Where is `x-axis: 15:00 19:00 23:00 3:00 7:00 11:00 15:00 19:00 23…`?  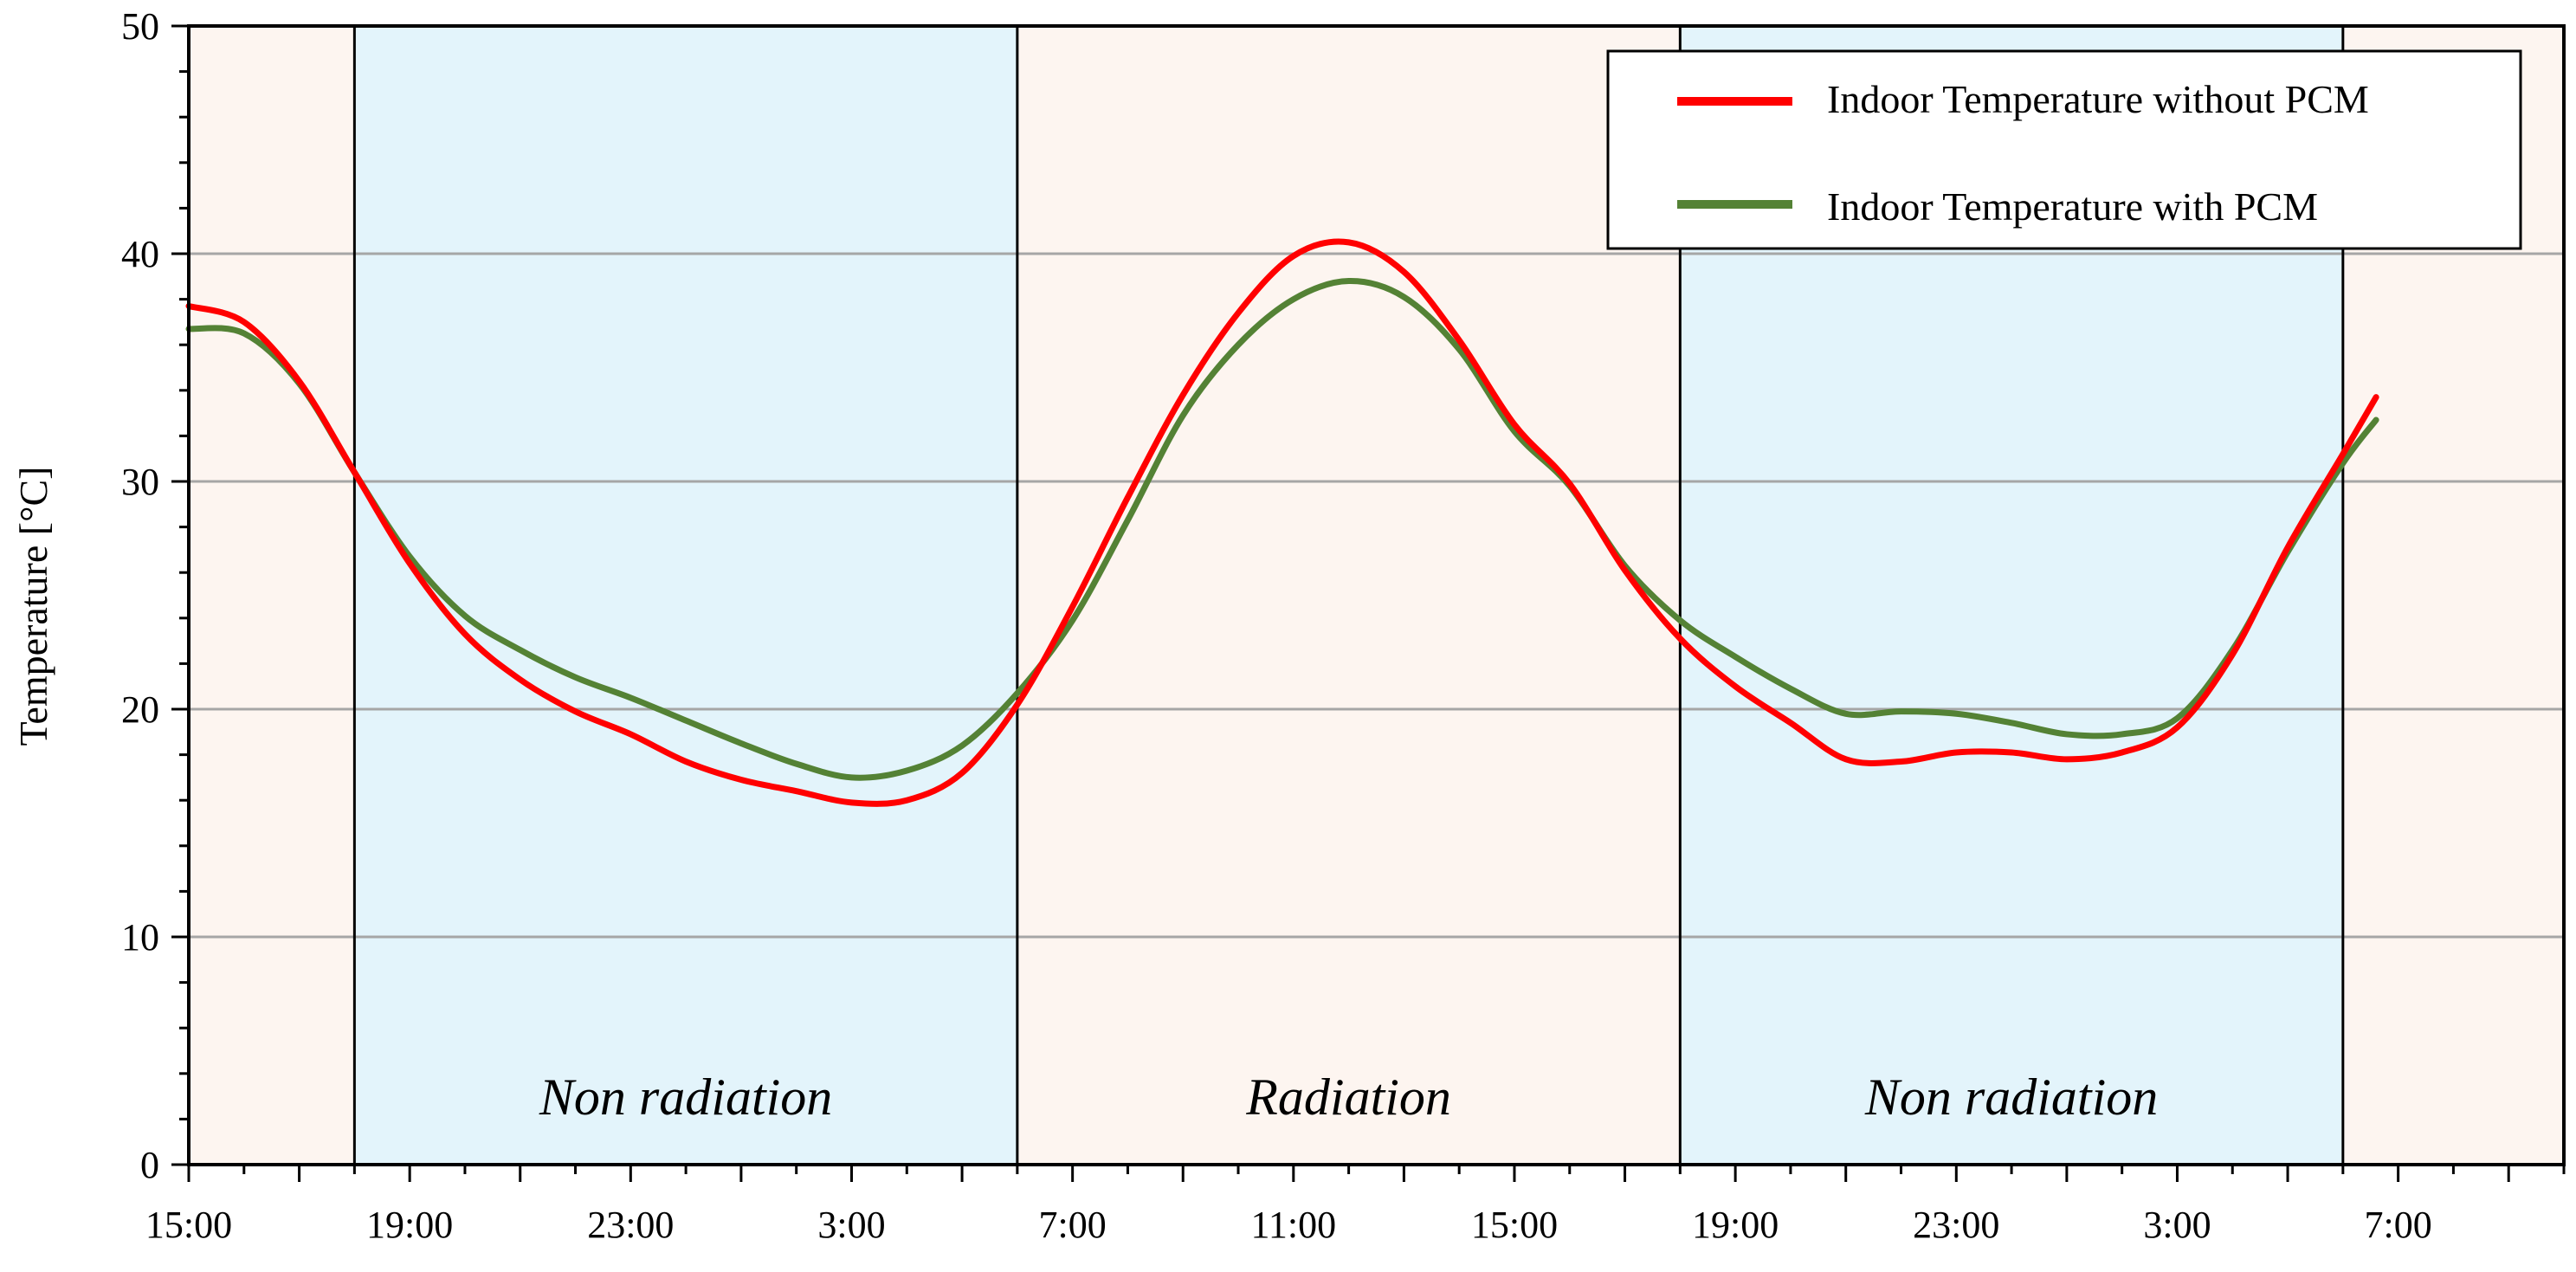 x-axis: 15:00 19:00 23:00 3:00 7:00 11:00 15:00 19:00 23… is located at coordinates (1356, 1206).